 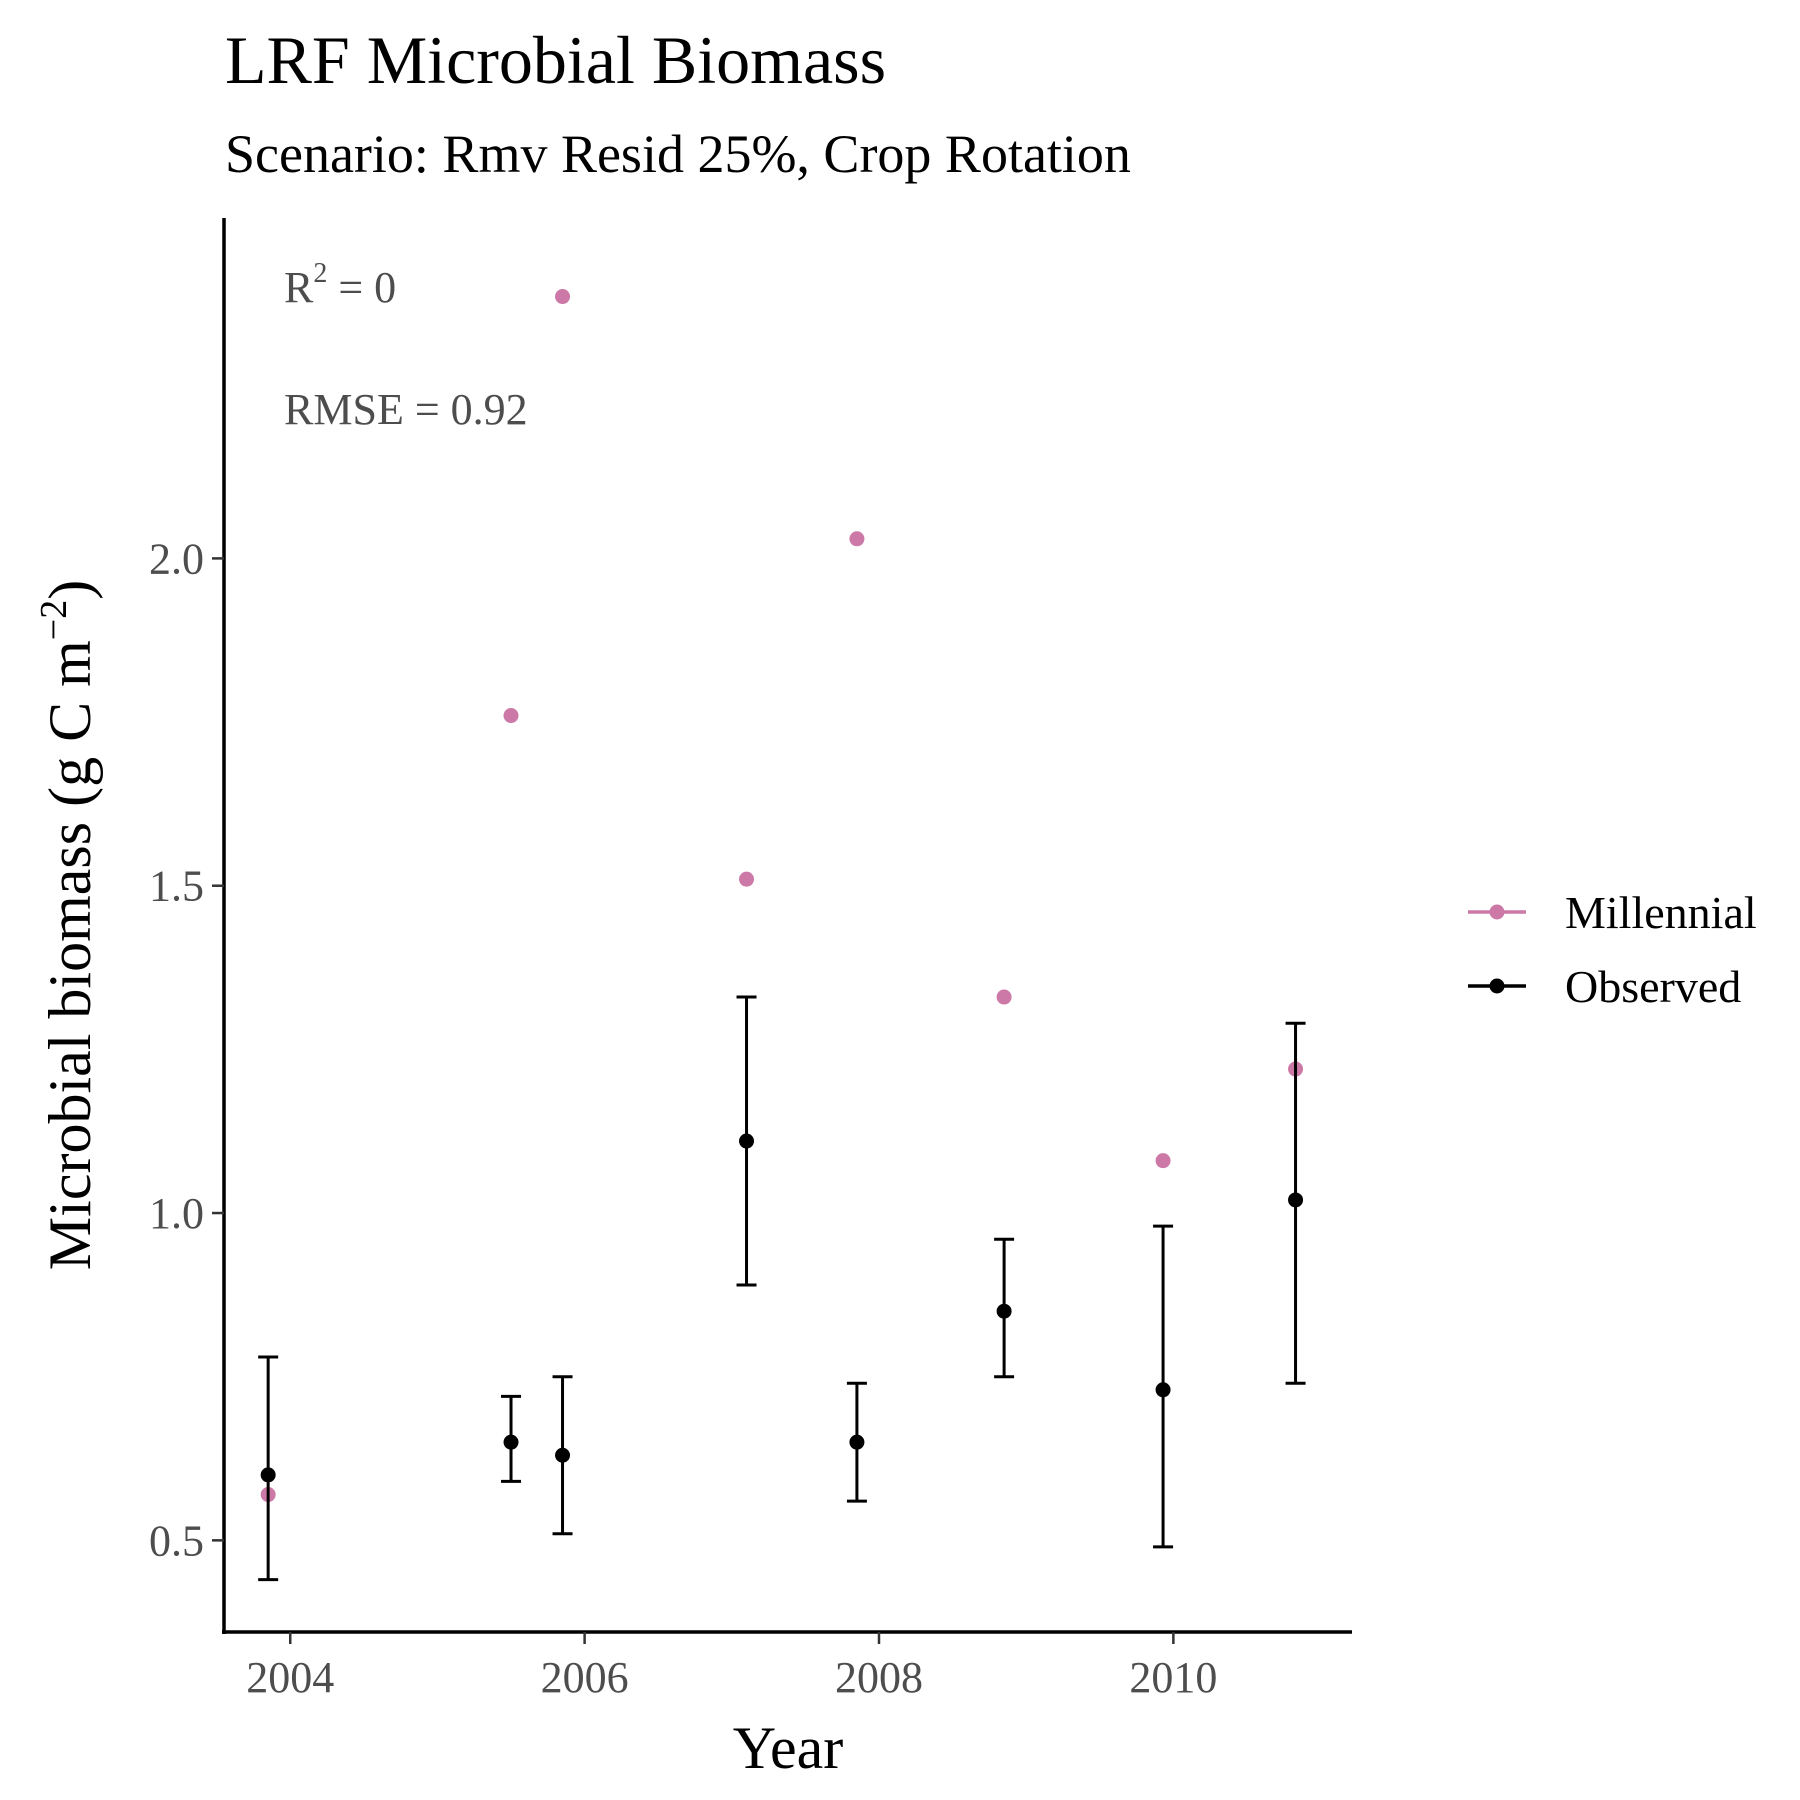 What do you see at coordinates (176, 886) in the screenshot?
I see `y-tick-label: 1.5` at bounding box center [176, 886].